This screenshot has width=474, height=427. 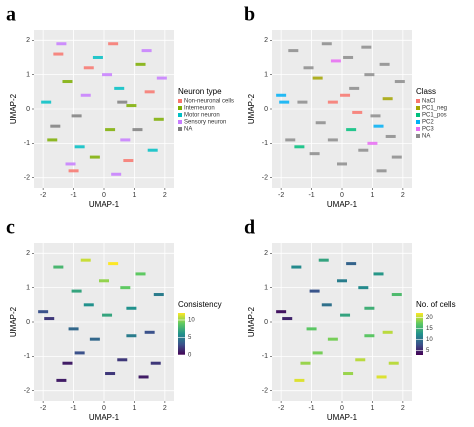 What do you see at coordinates (199, 109) in the screenshot?
I see `legend-label: Interneuron` at bounding box center [199, 109].